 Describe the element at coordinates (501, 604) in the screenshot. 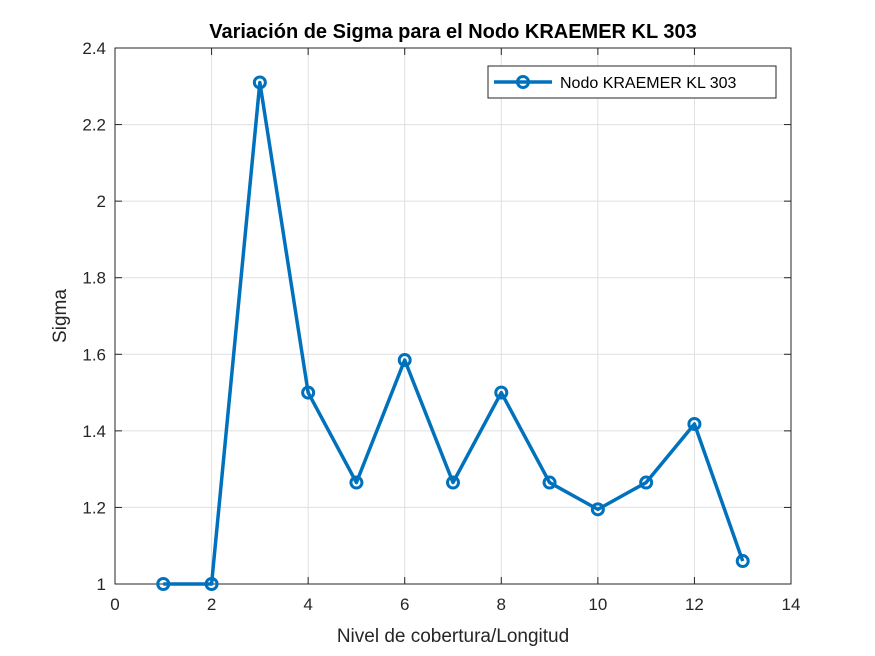

I see `x-tick-label: 8` at that location.